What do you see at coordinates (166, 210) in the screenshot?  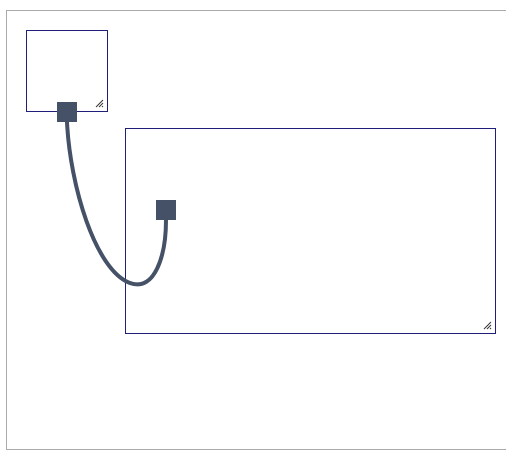 I see `input-port-handle` at bounding box center [166, 210].